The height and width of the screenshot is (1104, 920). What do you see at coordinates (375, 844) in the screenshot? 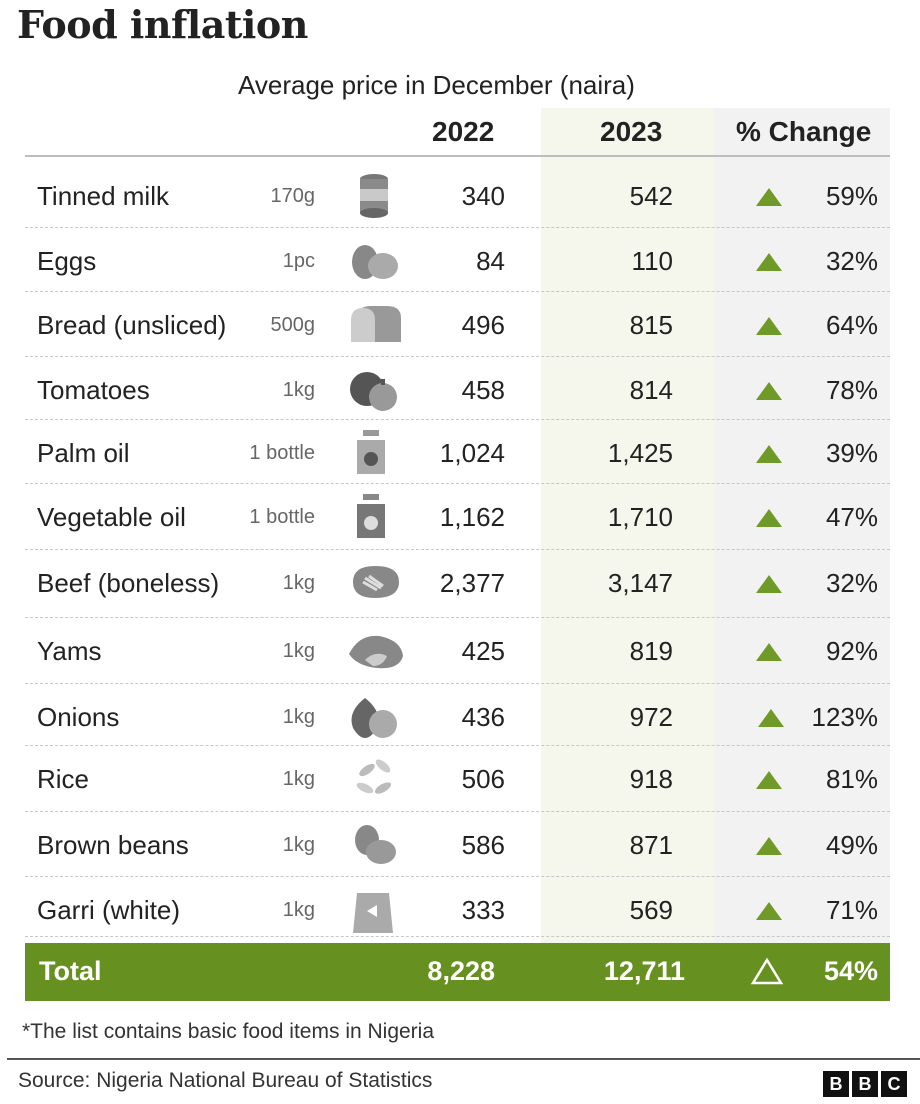
I see `brown-beans-icon` at bounding box center [375, 844].